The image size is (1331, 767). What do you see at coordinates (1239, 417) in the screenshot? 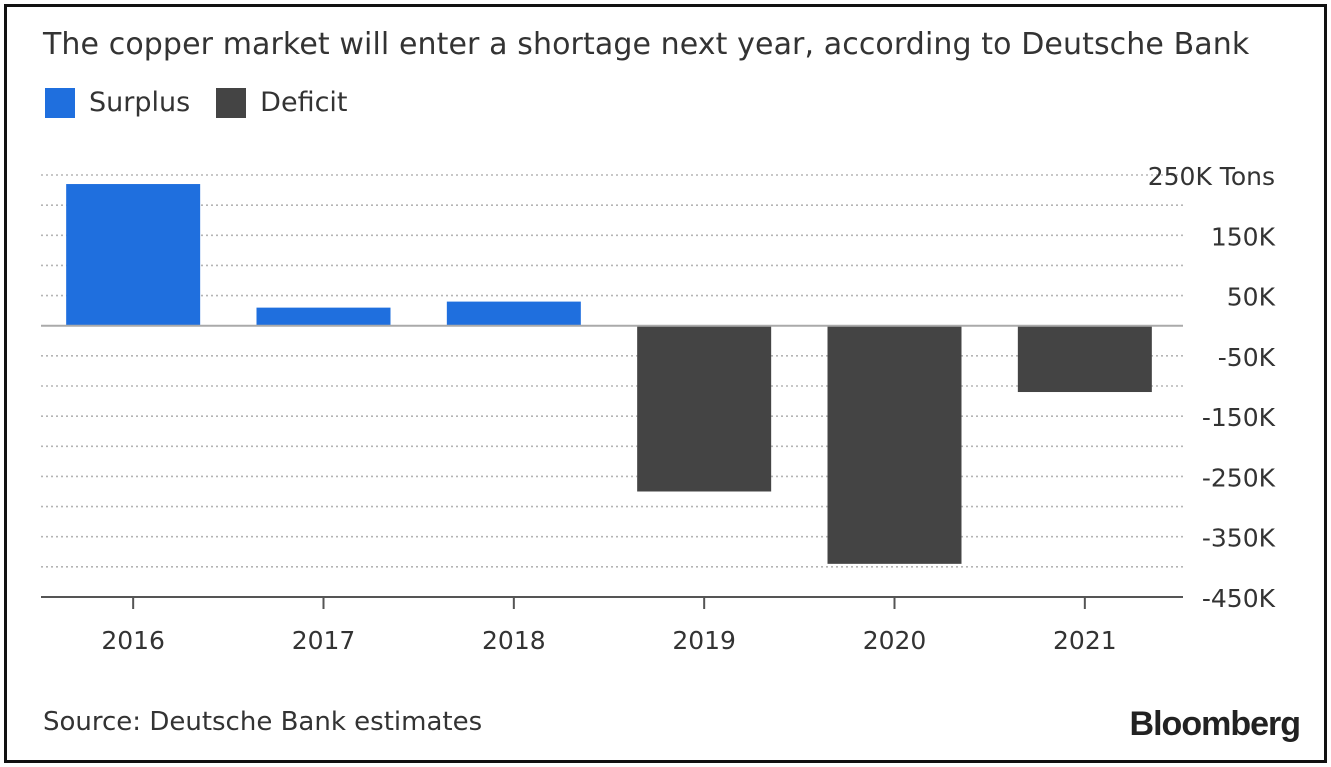
I see `y-tick-label: -150K` at bounding box center [1239, 417].